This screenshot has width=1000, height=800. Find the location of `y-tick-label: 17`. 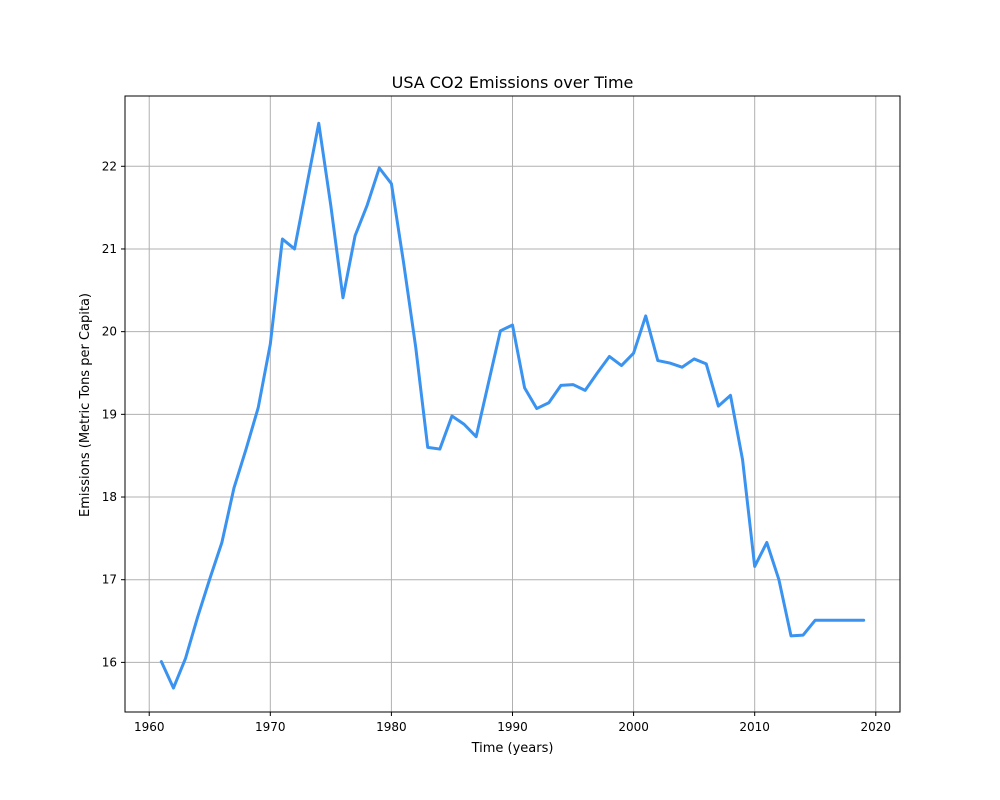

y-tick-label: 17 is located at coordinates (109, 580).